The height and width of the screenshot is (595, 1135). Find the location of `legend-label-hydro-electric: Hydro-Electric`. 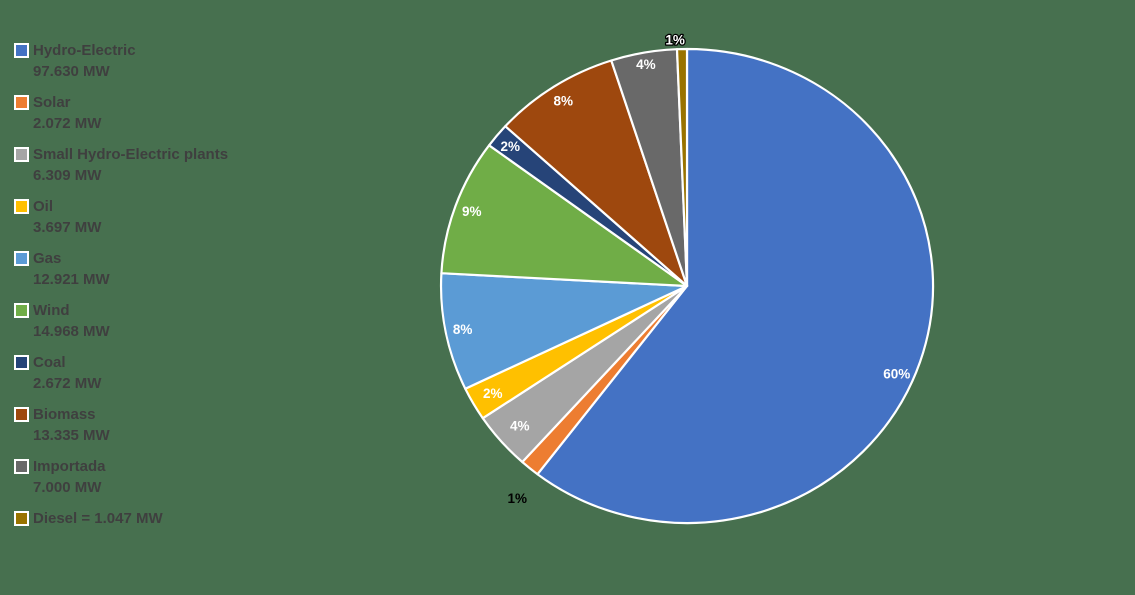

legend-label-hydro-electric: Hydro-Electric is located at coordinates (84, 50).